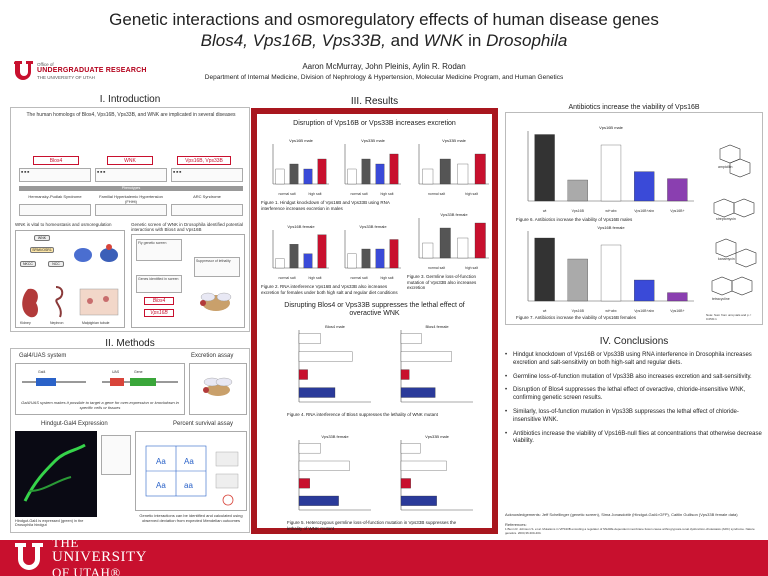  What do you see at coordinates (56, 264) in the screenshot?
I see `node-ncc: NCC` at bounding box center [56, 264].